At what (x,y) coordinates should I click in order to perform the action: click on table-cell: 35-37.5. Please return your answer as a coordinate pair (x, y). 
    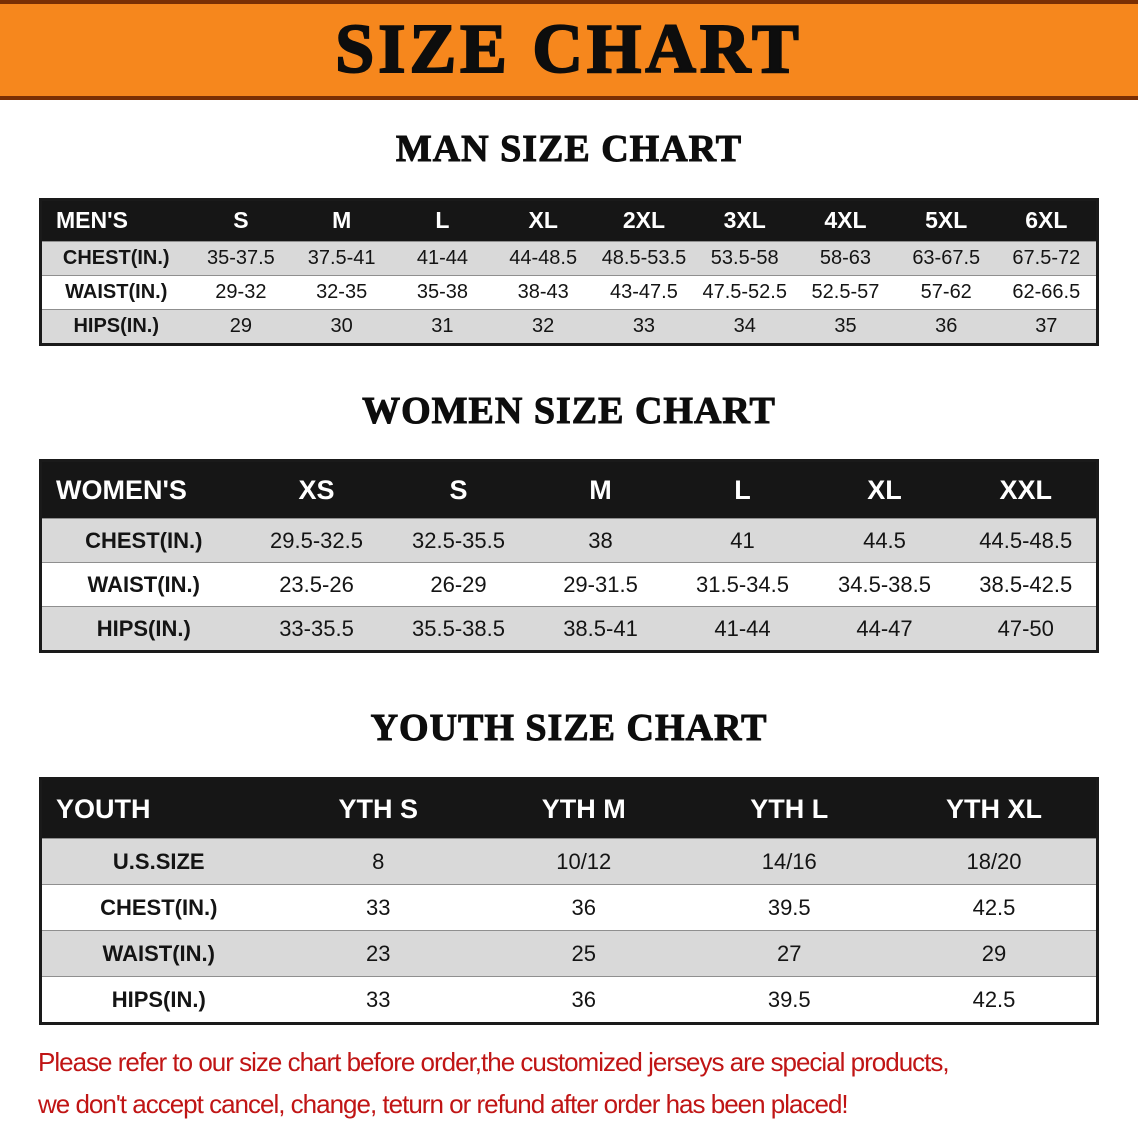
    Looking at the image, I should click on (241, 258).